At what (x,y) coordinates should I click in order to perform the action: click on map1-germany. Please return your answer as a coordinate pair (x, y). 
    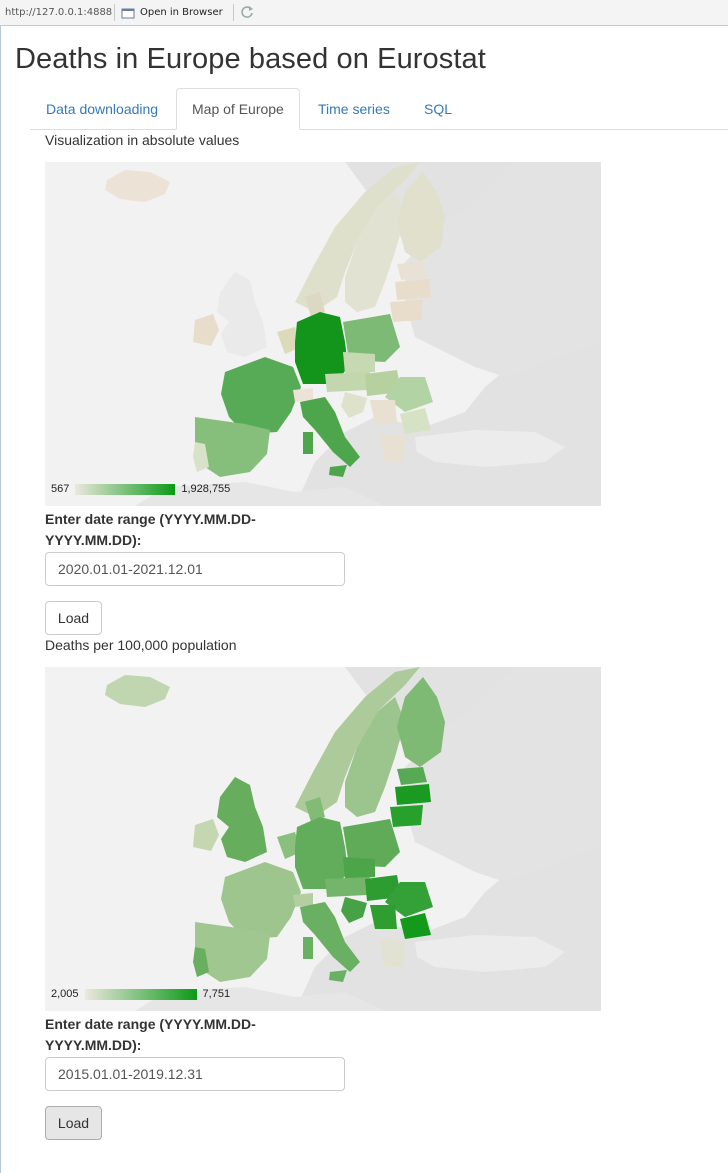
    Looking at the image, I should click on (321, 348).